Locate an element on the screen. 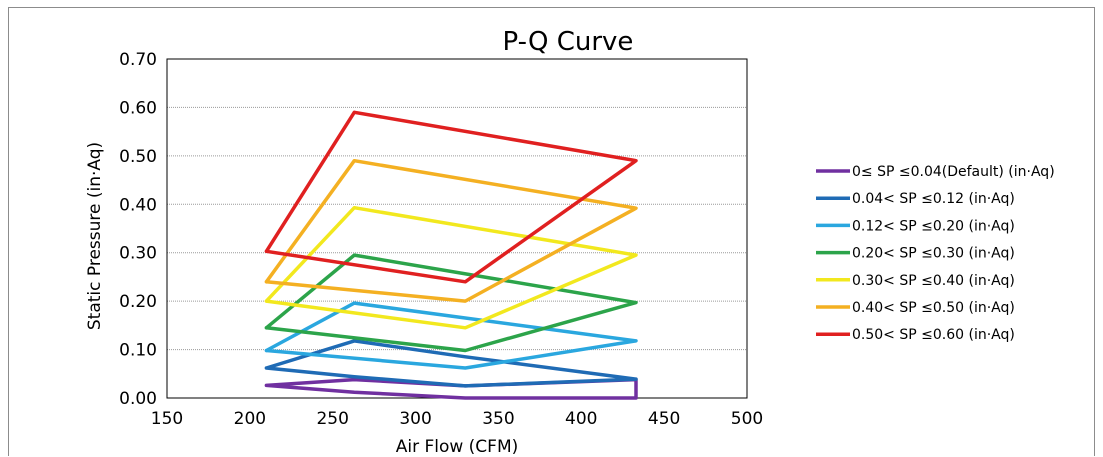 The image size is (1103, 457). legend-label: 0.20< SP ≤0.30 (in·Aq) is located at coordinates (933, 254).